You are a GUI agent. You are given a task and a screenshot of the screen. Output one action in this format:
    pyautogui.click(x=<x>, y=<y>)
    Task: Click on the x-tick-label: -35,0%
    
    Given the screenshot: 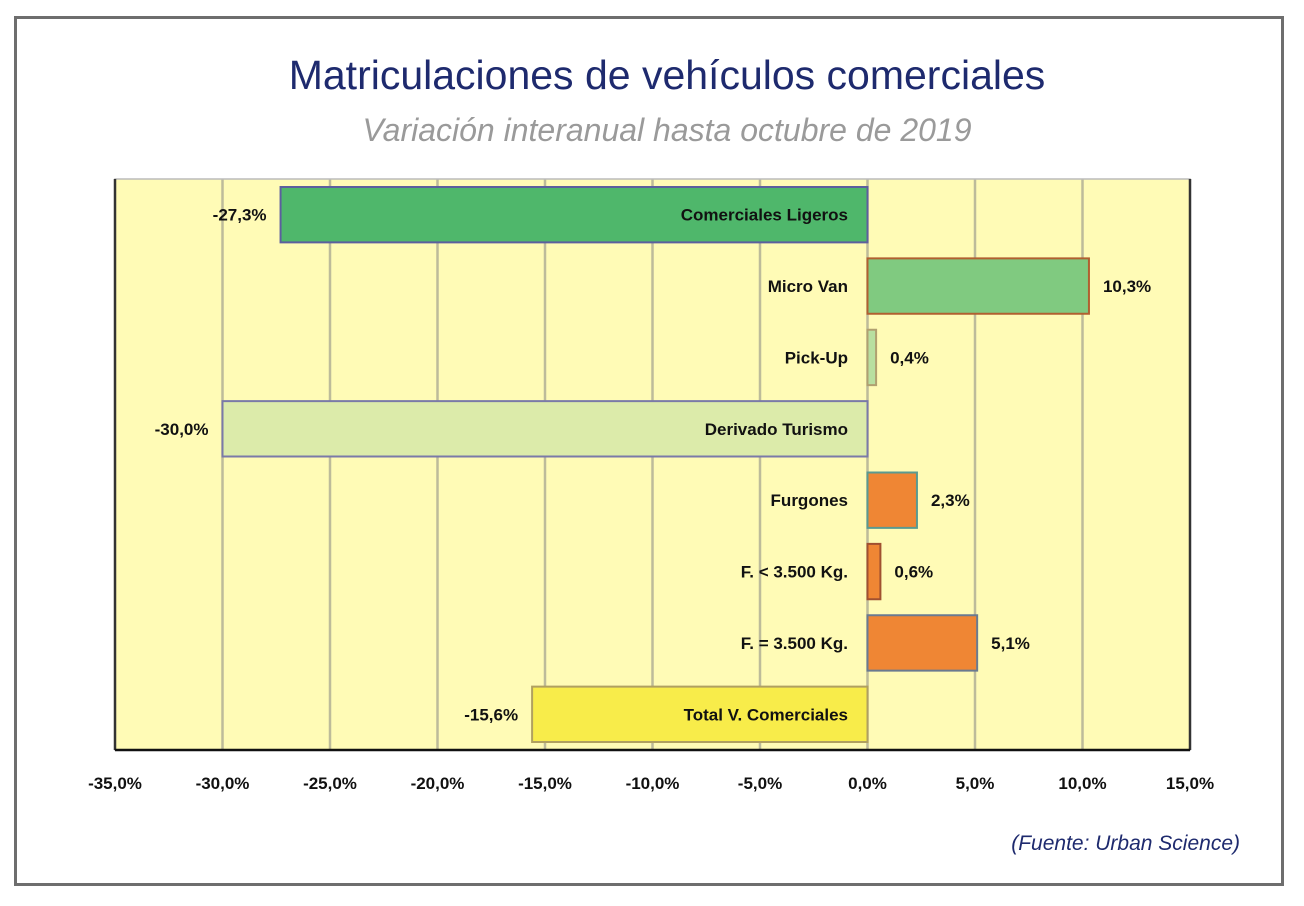 What is the action you would take?
    pyautogui.click(x=115, y=783)
    